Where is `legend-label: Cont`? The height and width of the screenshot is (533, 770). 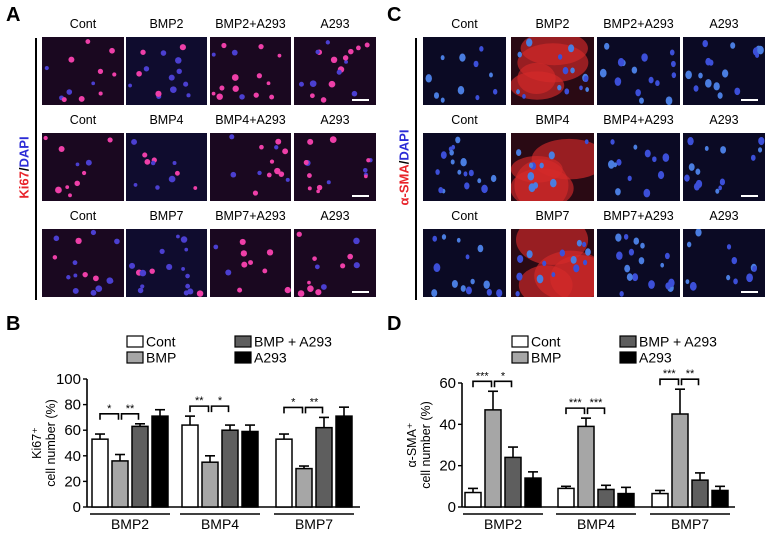
legend-label: Cont is located at coordinates (546, 342).